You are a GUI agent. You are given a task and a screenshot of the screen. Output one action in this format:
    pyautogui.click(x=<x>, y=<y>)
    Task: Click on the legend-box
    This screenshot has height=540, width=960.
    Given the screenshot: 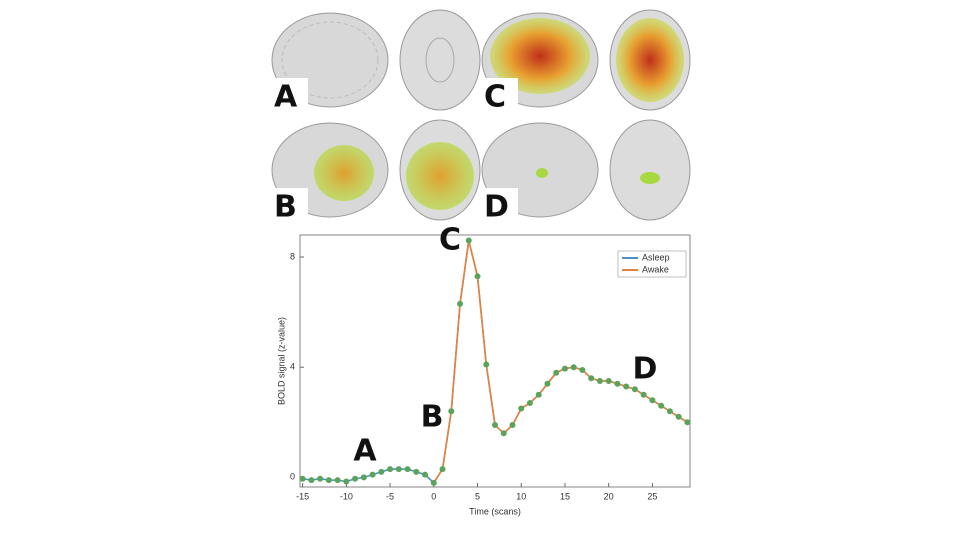 What is the action you would take?
    pyautogui.click(x=652, y=264)
    